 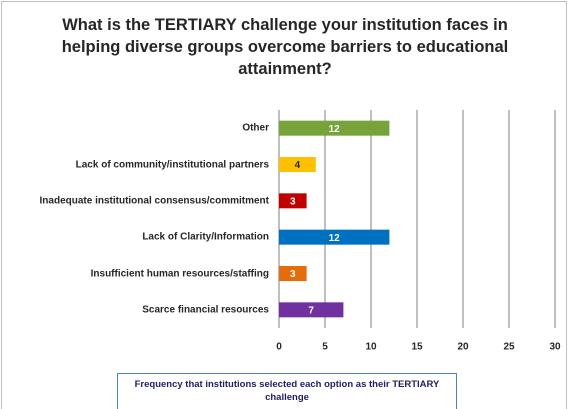 I want to click on x-tick-label: 0, so click(x=279, y=347).